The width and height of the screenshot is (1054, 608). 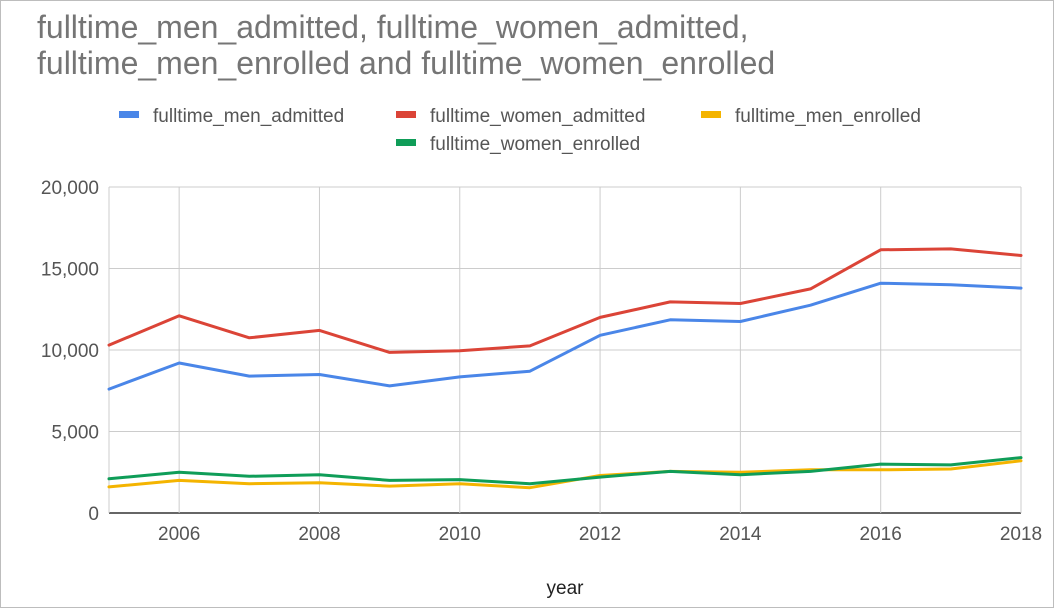 I want to click on legend-item-fulltime-men-enrolled: fulltime_men_enrolled, so click(x=811, y=116).